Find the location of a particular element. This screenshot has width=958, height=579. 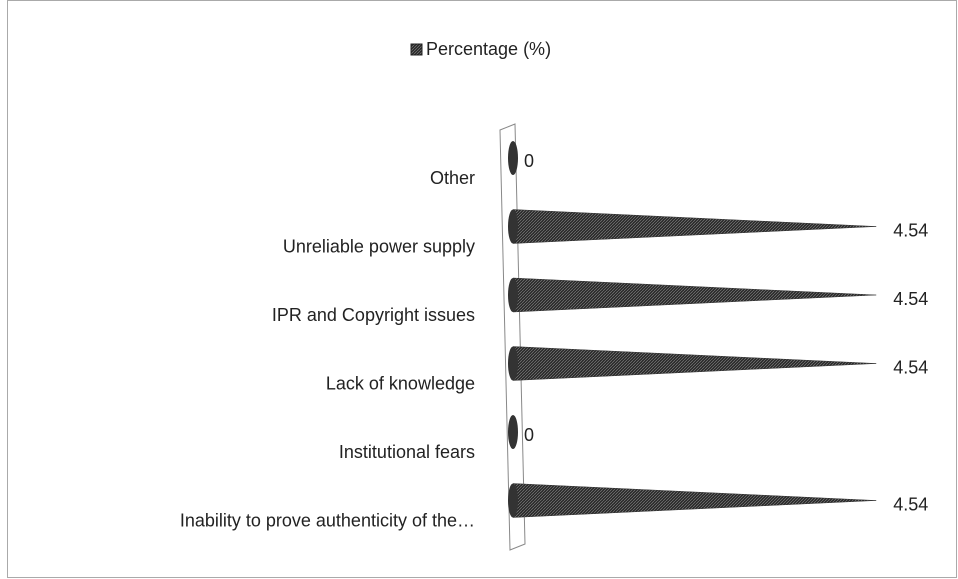

legend-swatch is located at coordinates (416, 49).